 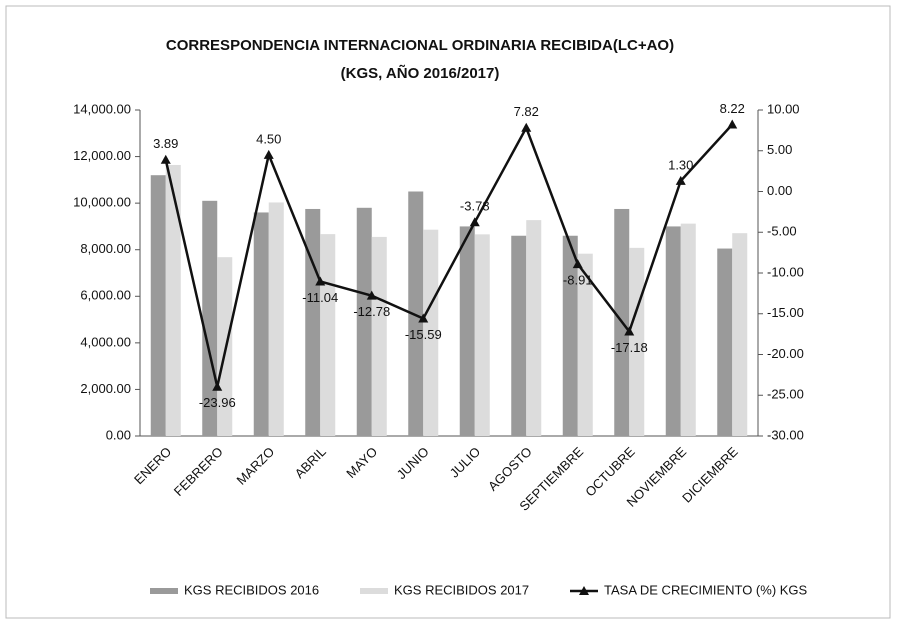 I want to click on legend-marker, so click(x=584, y=590).